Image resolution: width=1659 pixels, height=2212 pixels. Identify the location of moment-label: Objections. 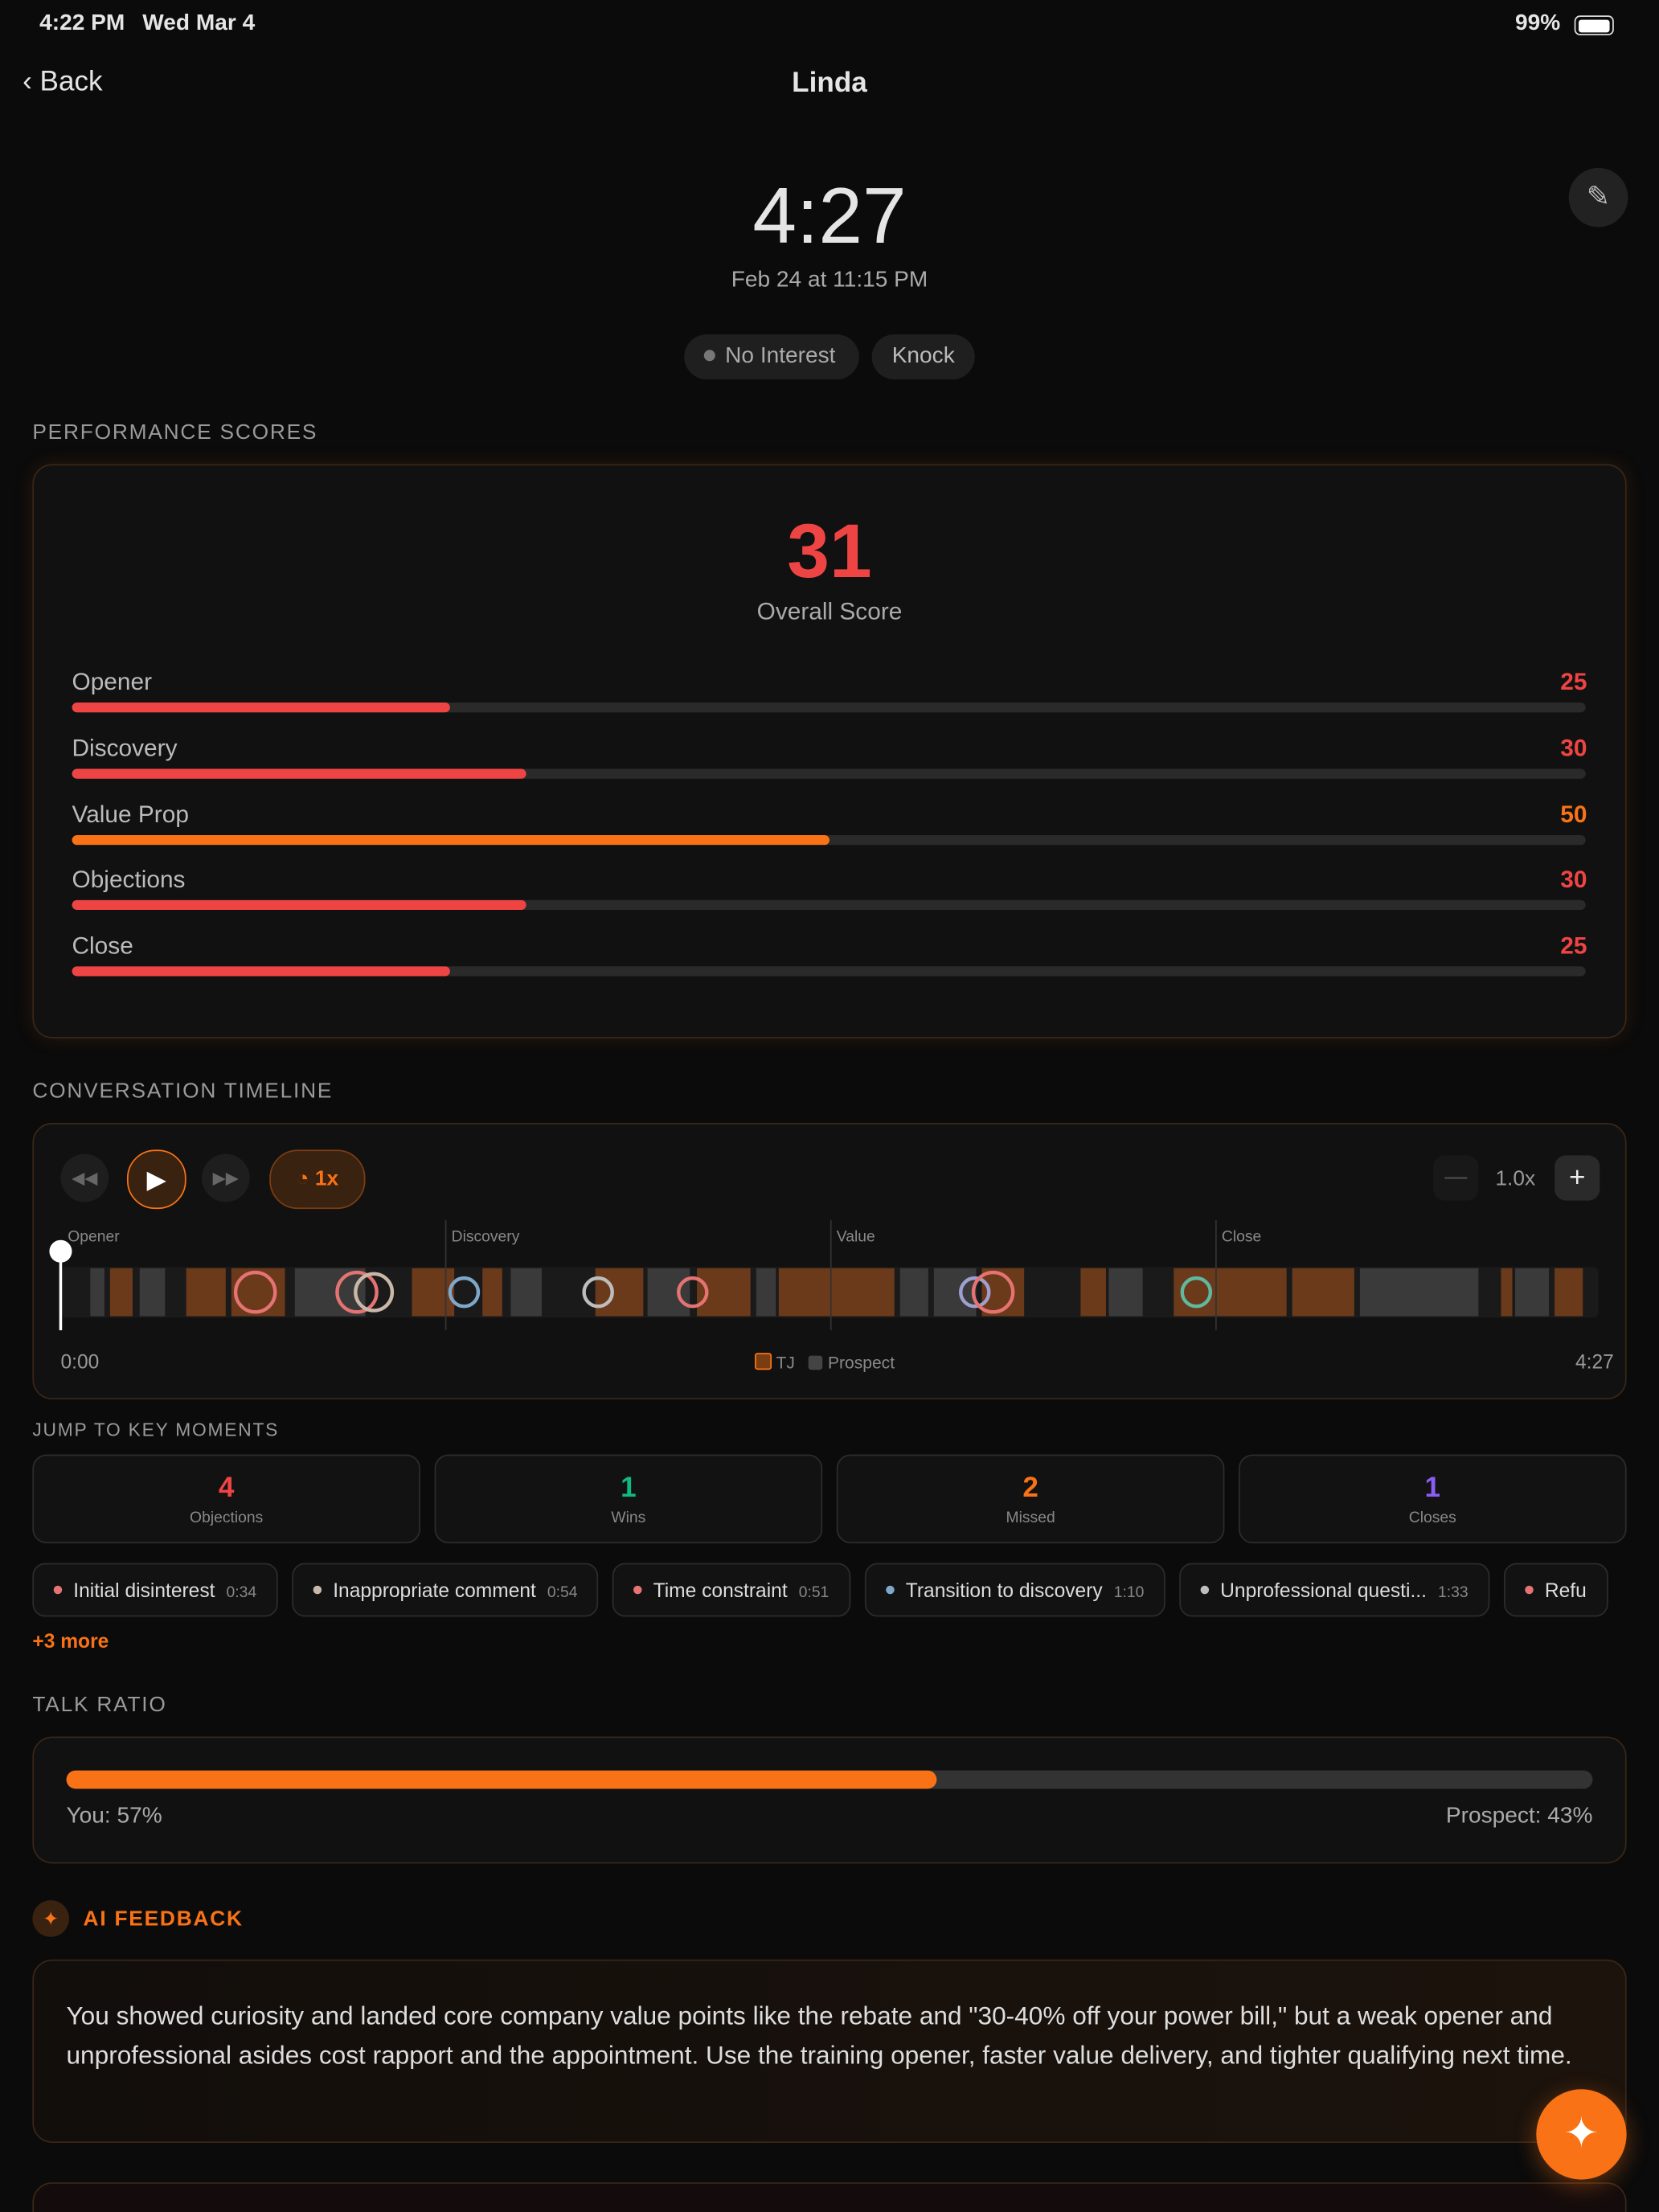
(227, 1518).